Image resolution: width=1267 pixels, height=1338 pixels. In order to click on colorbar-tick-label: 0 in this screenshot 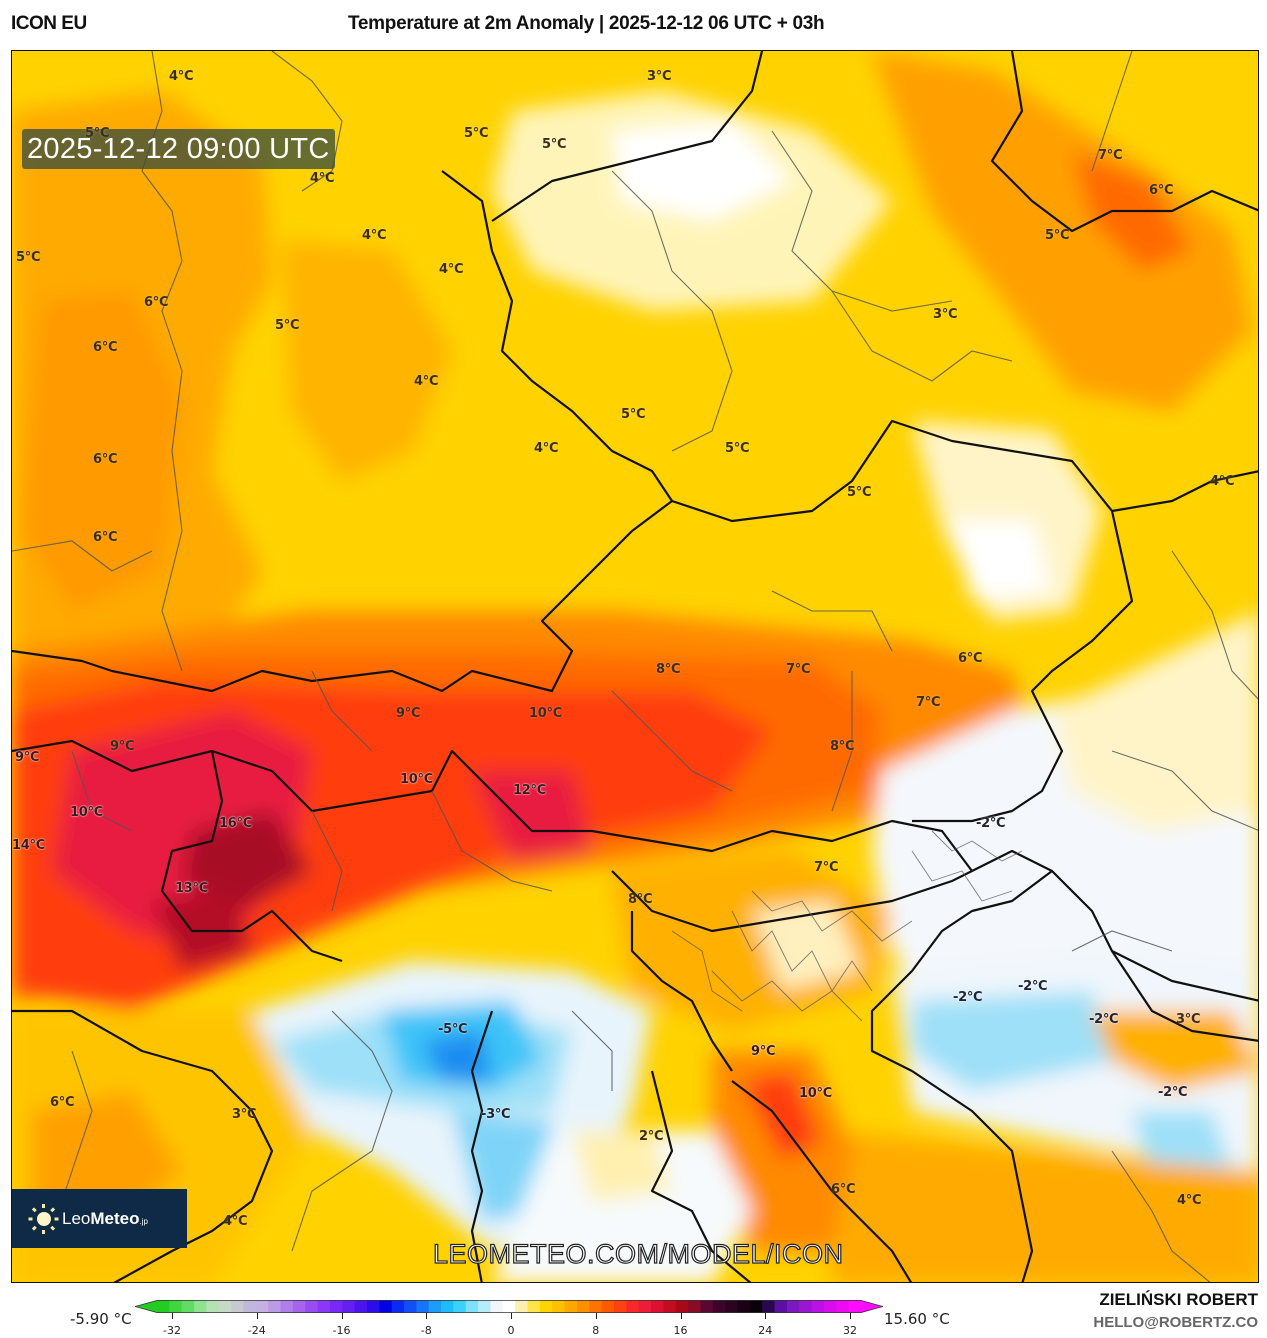, I will do `click(511, 1330)`.